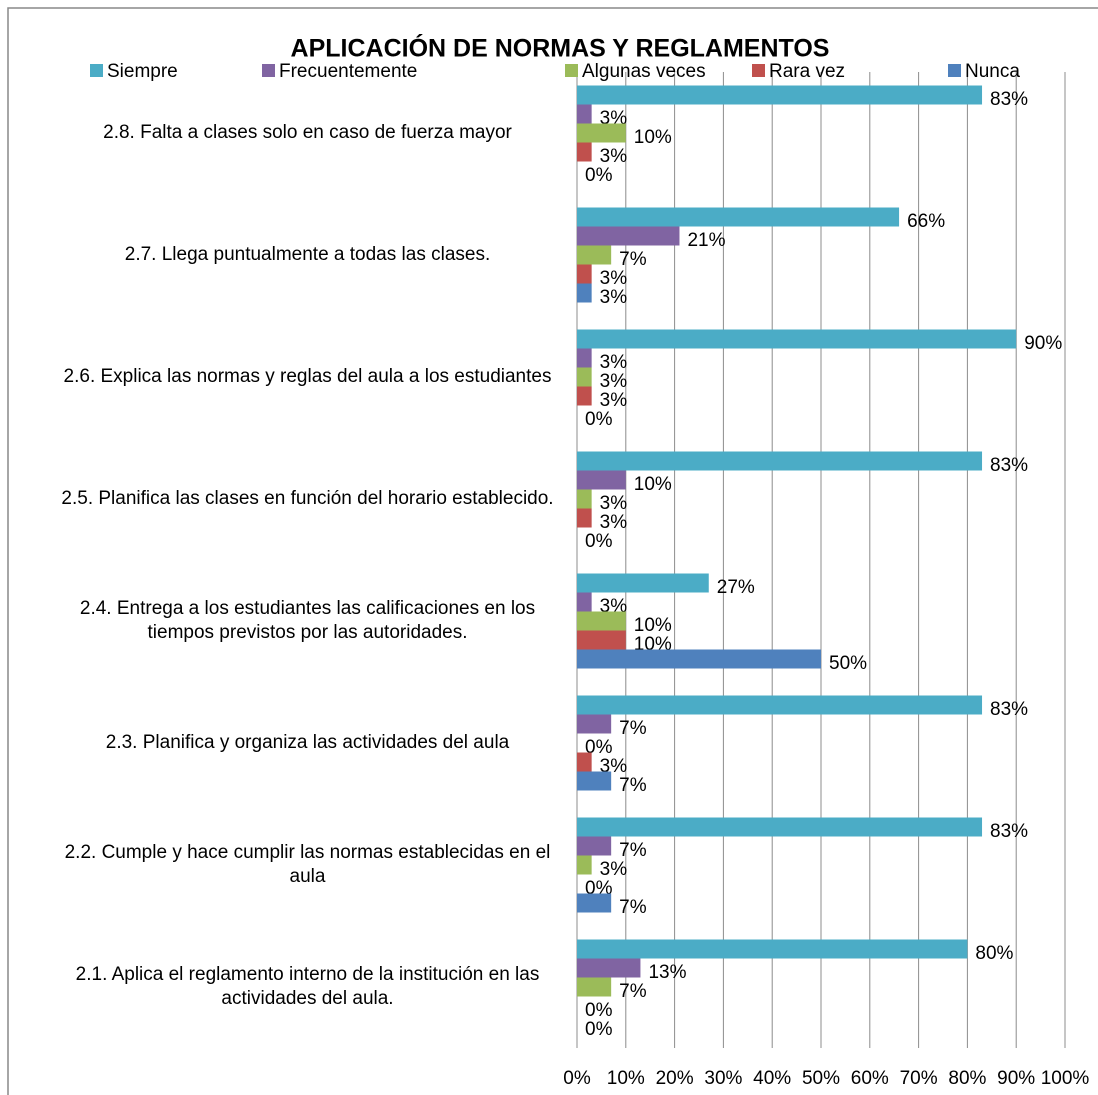 This screenshot has width=1098, height=1095. I want to click on x-tick-label: 60%, so click(870, 1078).